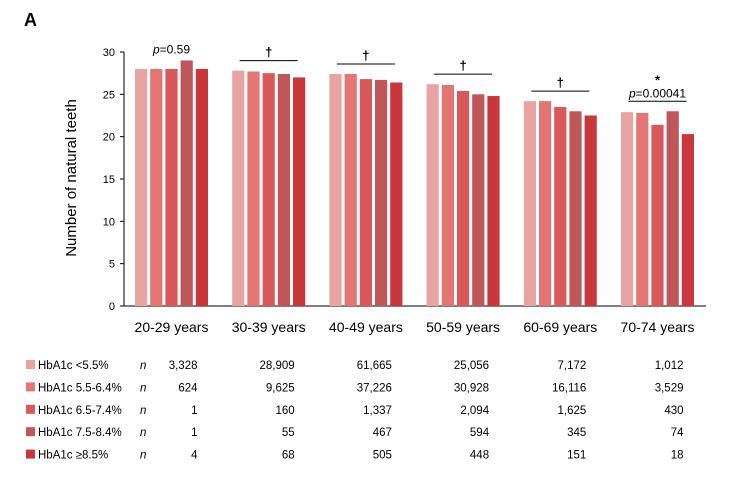 The image size is (750, 480). What do you see at coordinates (669, 388) in the screenshot?
I see `n-count: 3,529` at bounding box center [669, 388].